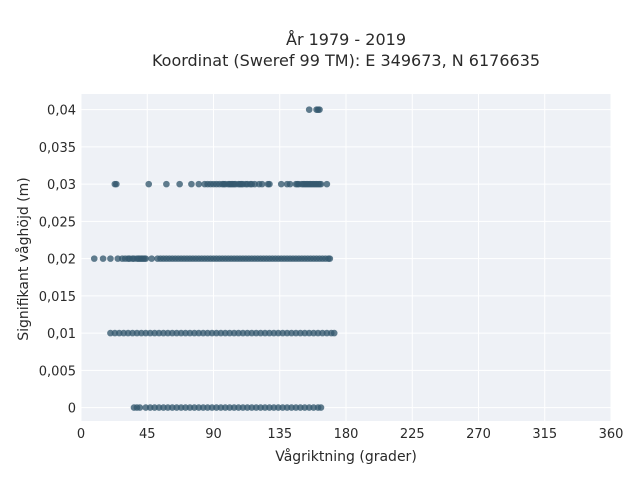 Image resolution: width=640 pixels, height=480 pixels. I want to click on y-tick-label: 0,04, so click(61, 111).